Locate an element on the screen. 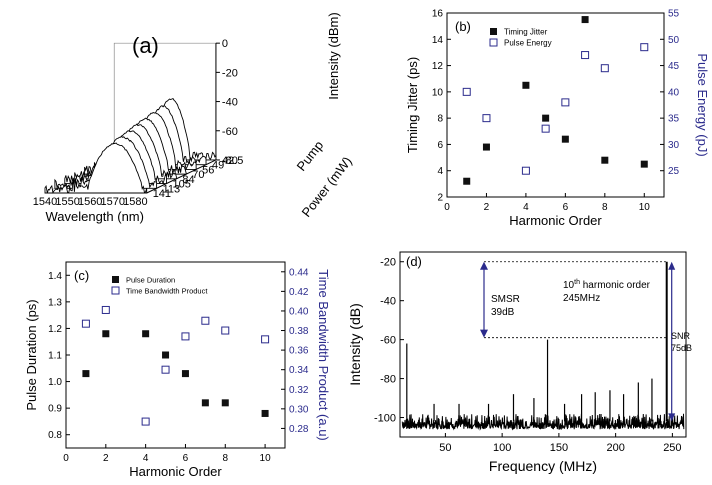  x-tick-label: 250 is located at coordinates (672, 448).